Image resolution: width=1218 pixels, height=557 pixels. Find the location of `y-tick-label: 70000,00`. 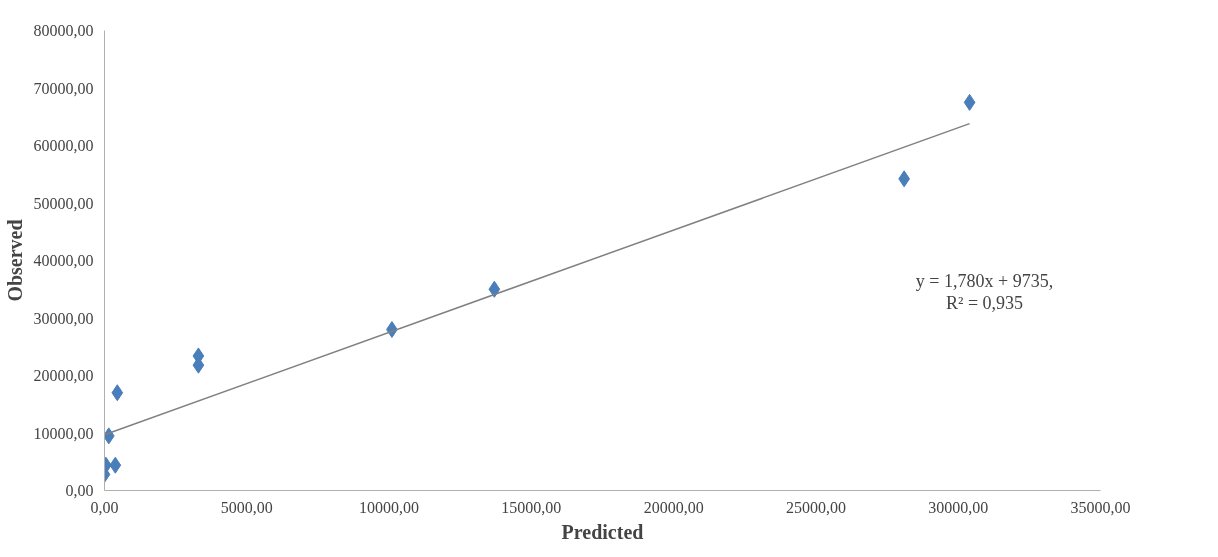

y-tick-label: 70000,00 is located at coordinates (63, 88).